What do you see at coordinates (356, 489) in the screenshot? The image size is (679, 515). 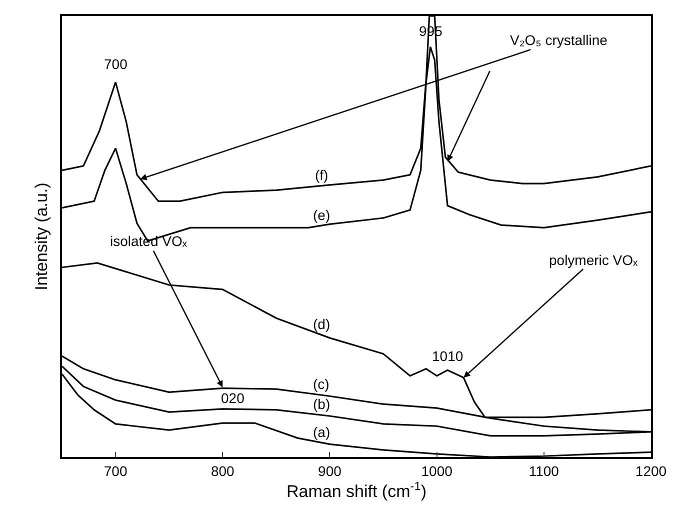 I see `x-axis-title: Raman shift (cm$^{-1}$)` at bounding box center [356, 489].